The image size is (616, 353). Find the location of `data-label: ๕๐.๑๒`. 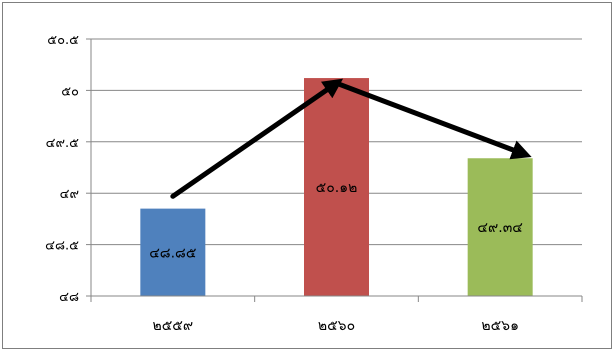

data-label: ๕๐.๑๒ is located at coordinates (337, 188).